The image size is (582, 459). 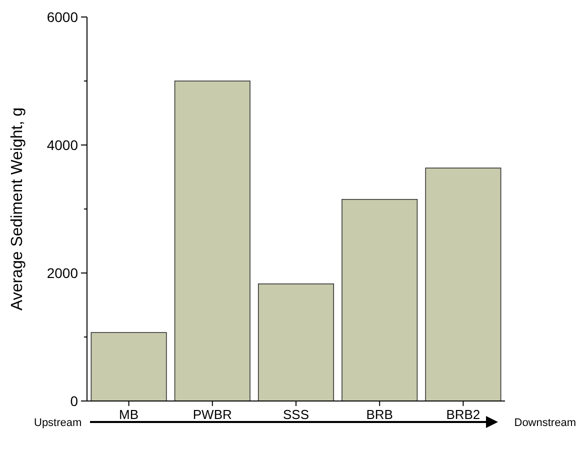 What do you see at coordinates (296, 414) in the screenshot?
I see `x-tick-label: SSS` at bounding box center [296, 414].